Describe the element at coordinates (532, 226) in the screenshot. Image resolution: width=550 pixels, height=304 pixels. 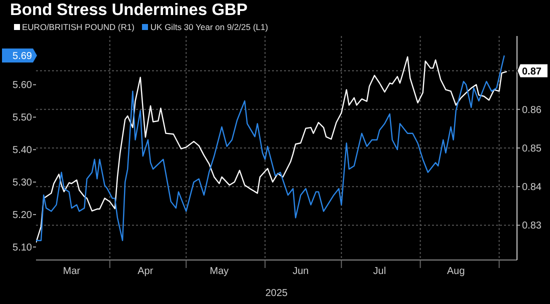
I see `y2-tick-label: 0.83` at that location.